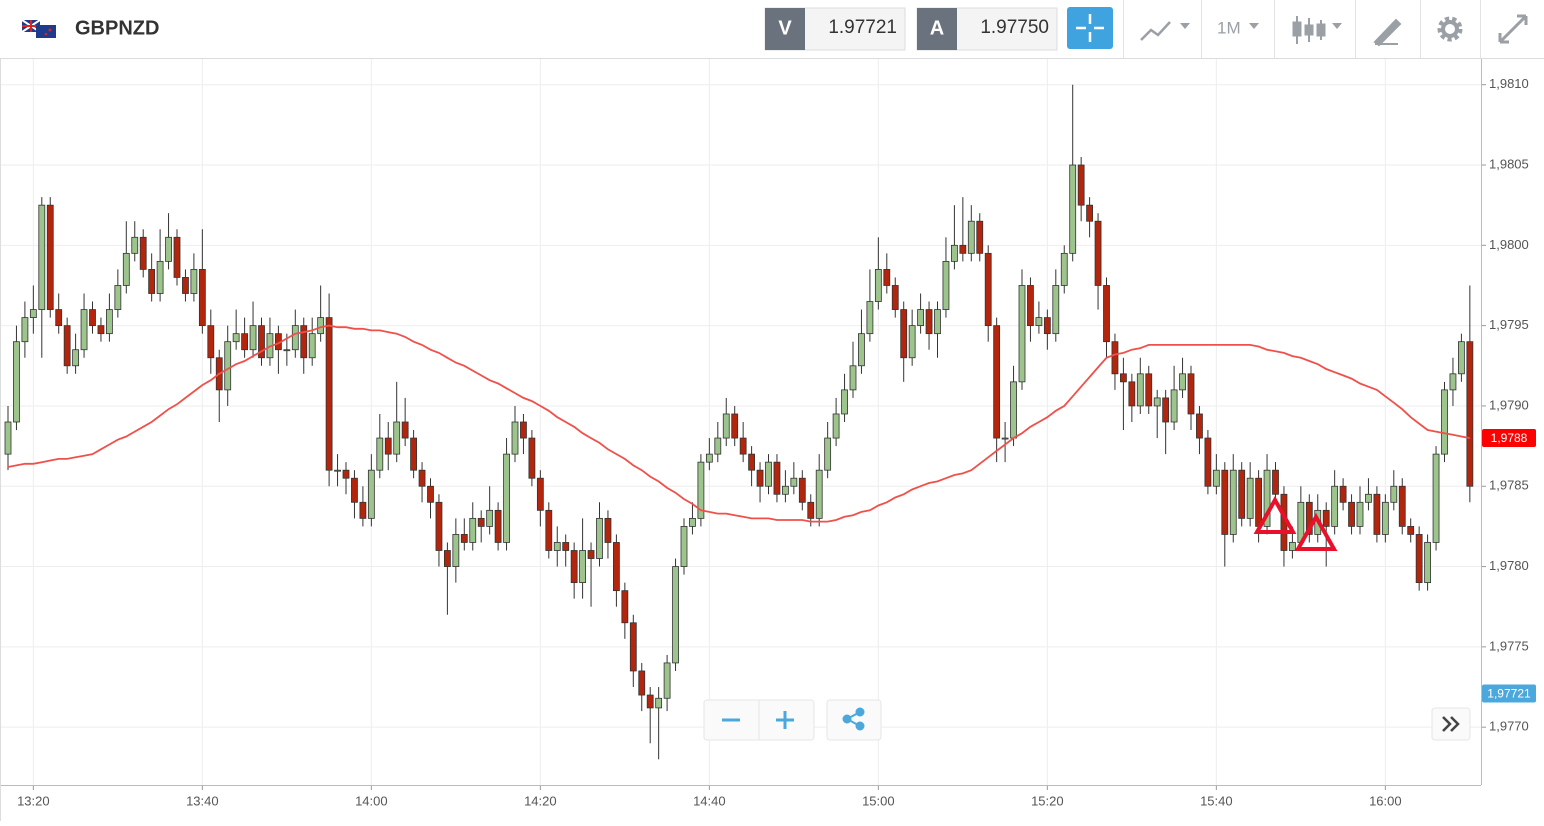 This screenshot has height=826, width=1544. Describe the element at coordinates (1509, 438) in the screenshot. I see `price-tag` at that location.